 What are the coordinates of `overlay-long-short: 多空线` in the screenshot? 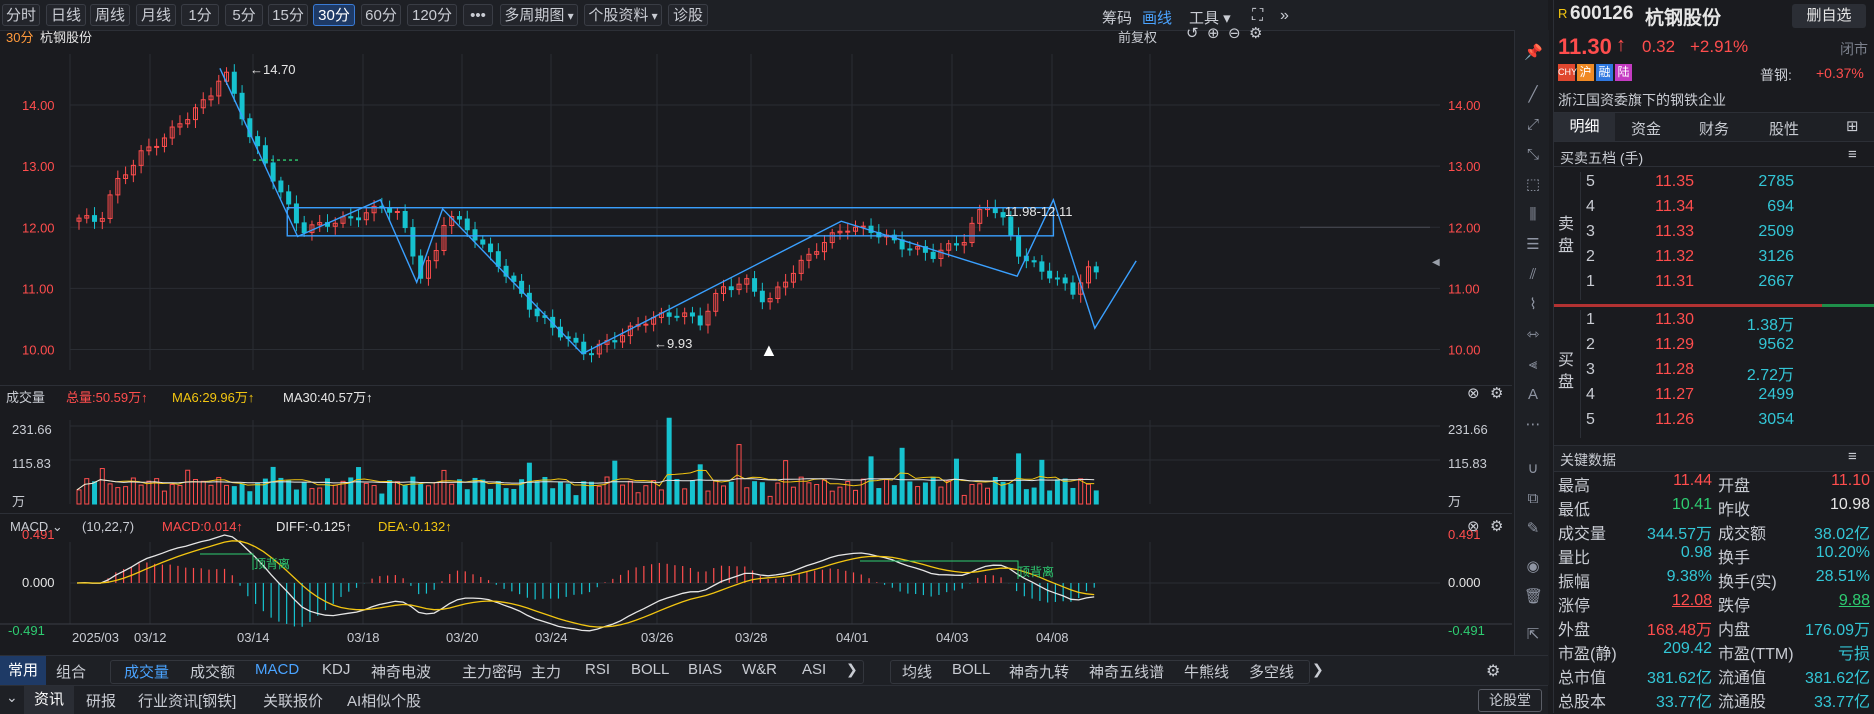 It's located at (1272, 672).